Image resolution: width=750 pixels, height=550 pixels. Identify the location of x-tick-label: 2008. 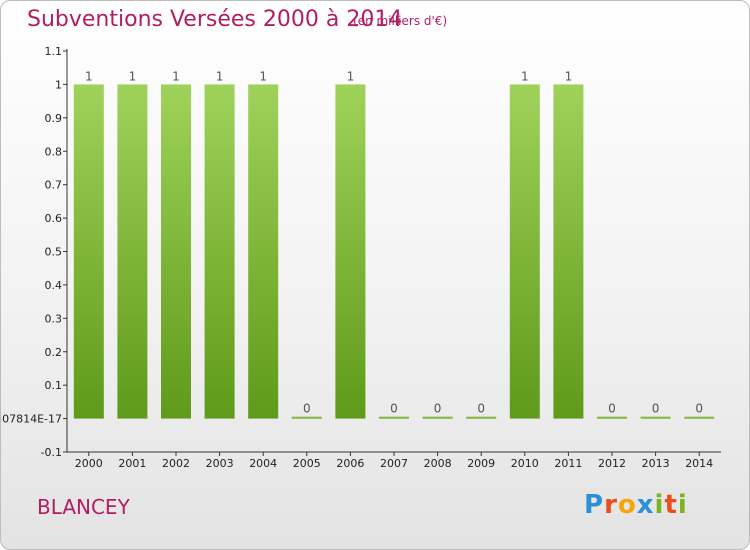
(438, 463).